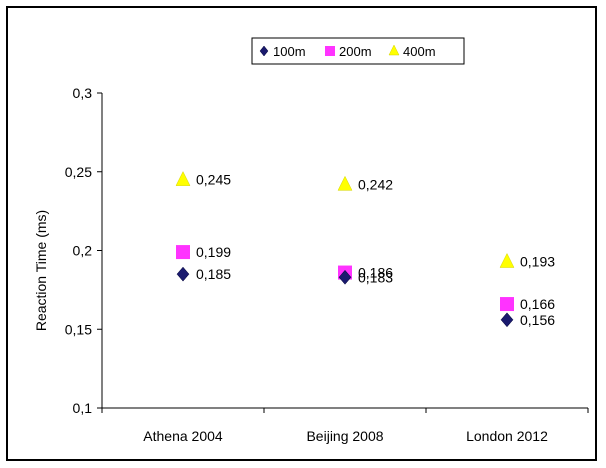  I want to click on data-label-200m: 0,166, so click(537, 304).